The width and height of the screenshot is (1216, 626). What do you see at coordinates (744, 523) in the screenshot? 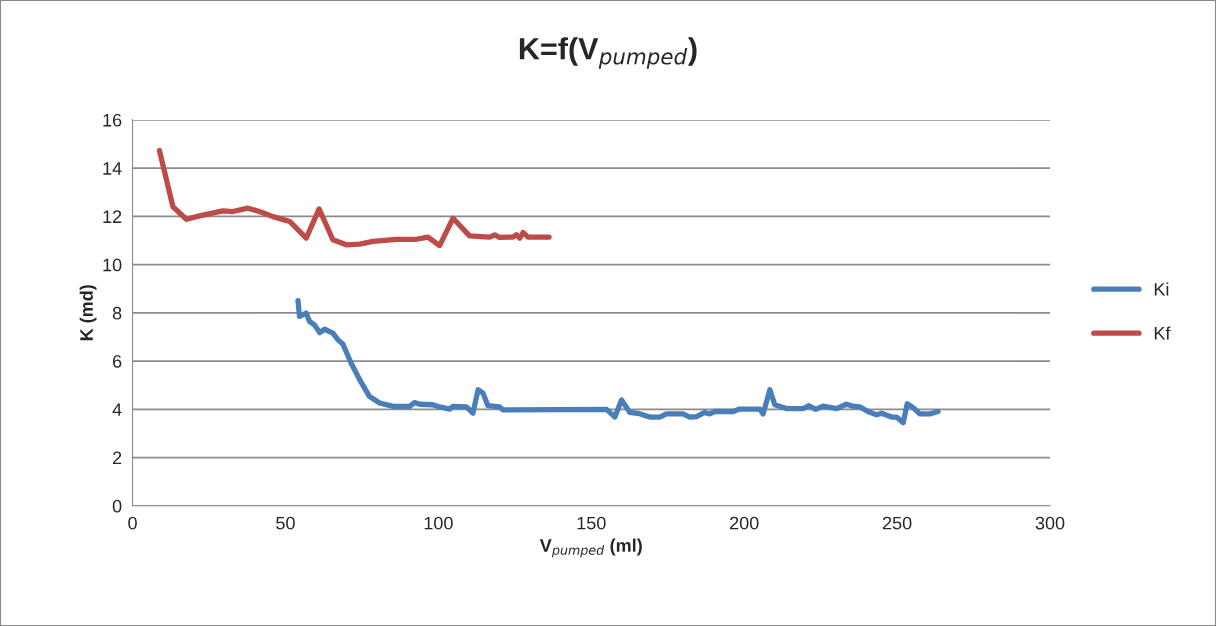
I see `x-tick-label: 200` at bounding box center [744, 523].